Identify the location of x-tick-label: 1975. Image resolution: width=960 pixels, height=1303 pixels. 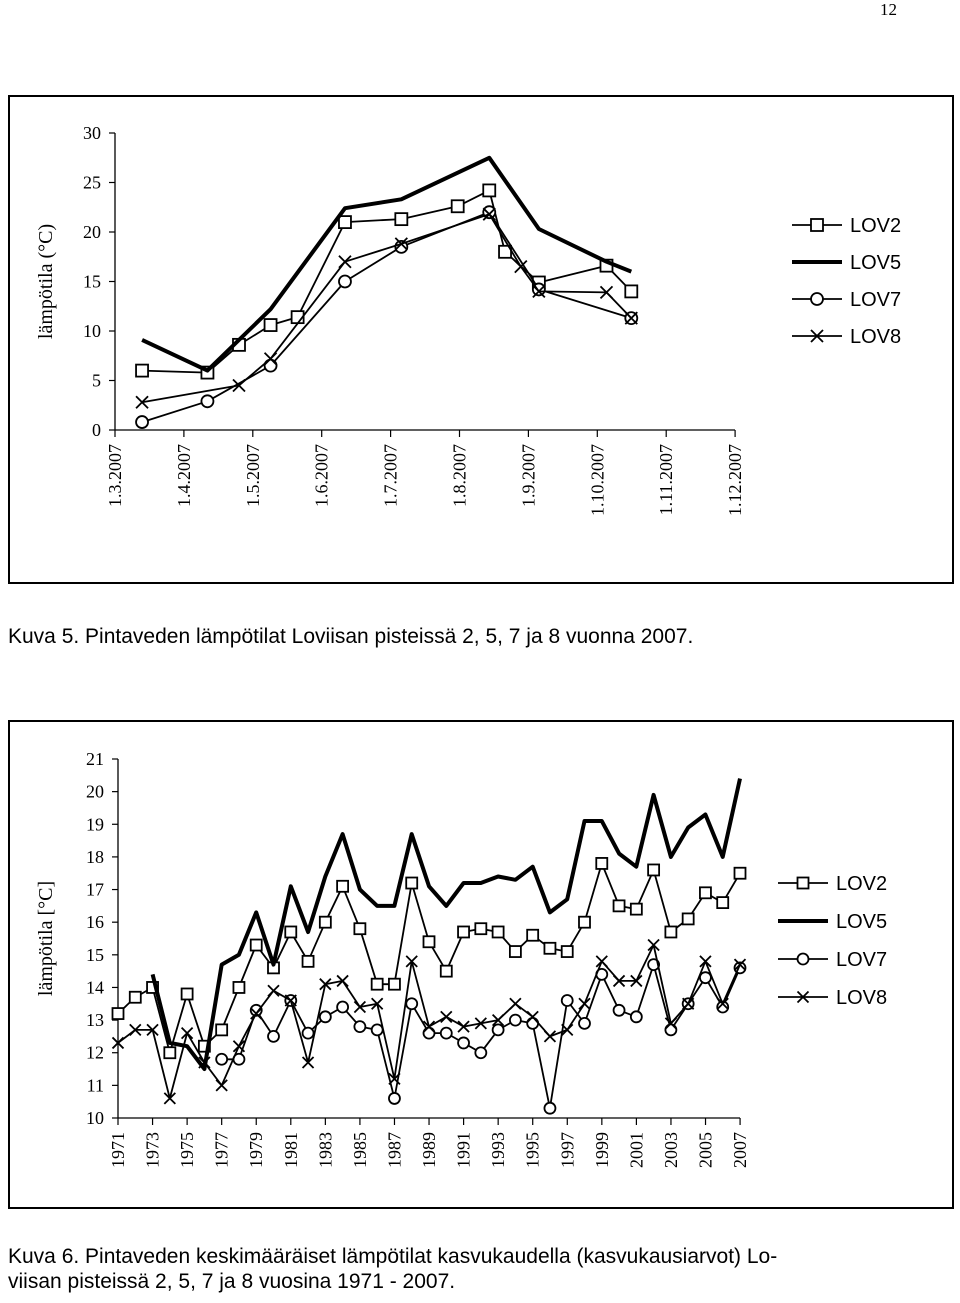
(187, 1150).